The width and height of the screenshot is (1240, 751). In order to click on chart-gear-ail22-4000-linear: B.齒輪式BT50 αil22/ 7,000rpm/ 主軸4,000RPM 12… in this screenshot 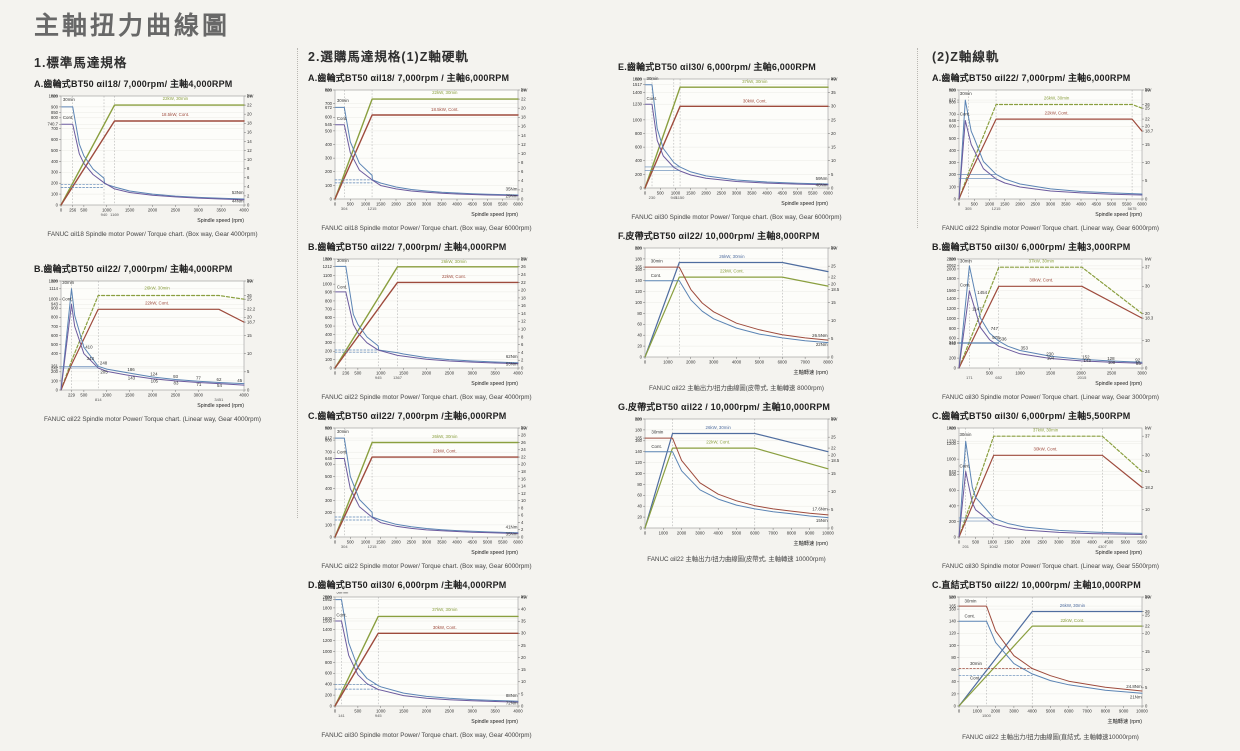, I will do `click(156, 342)`.